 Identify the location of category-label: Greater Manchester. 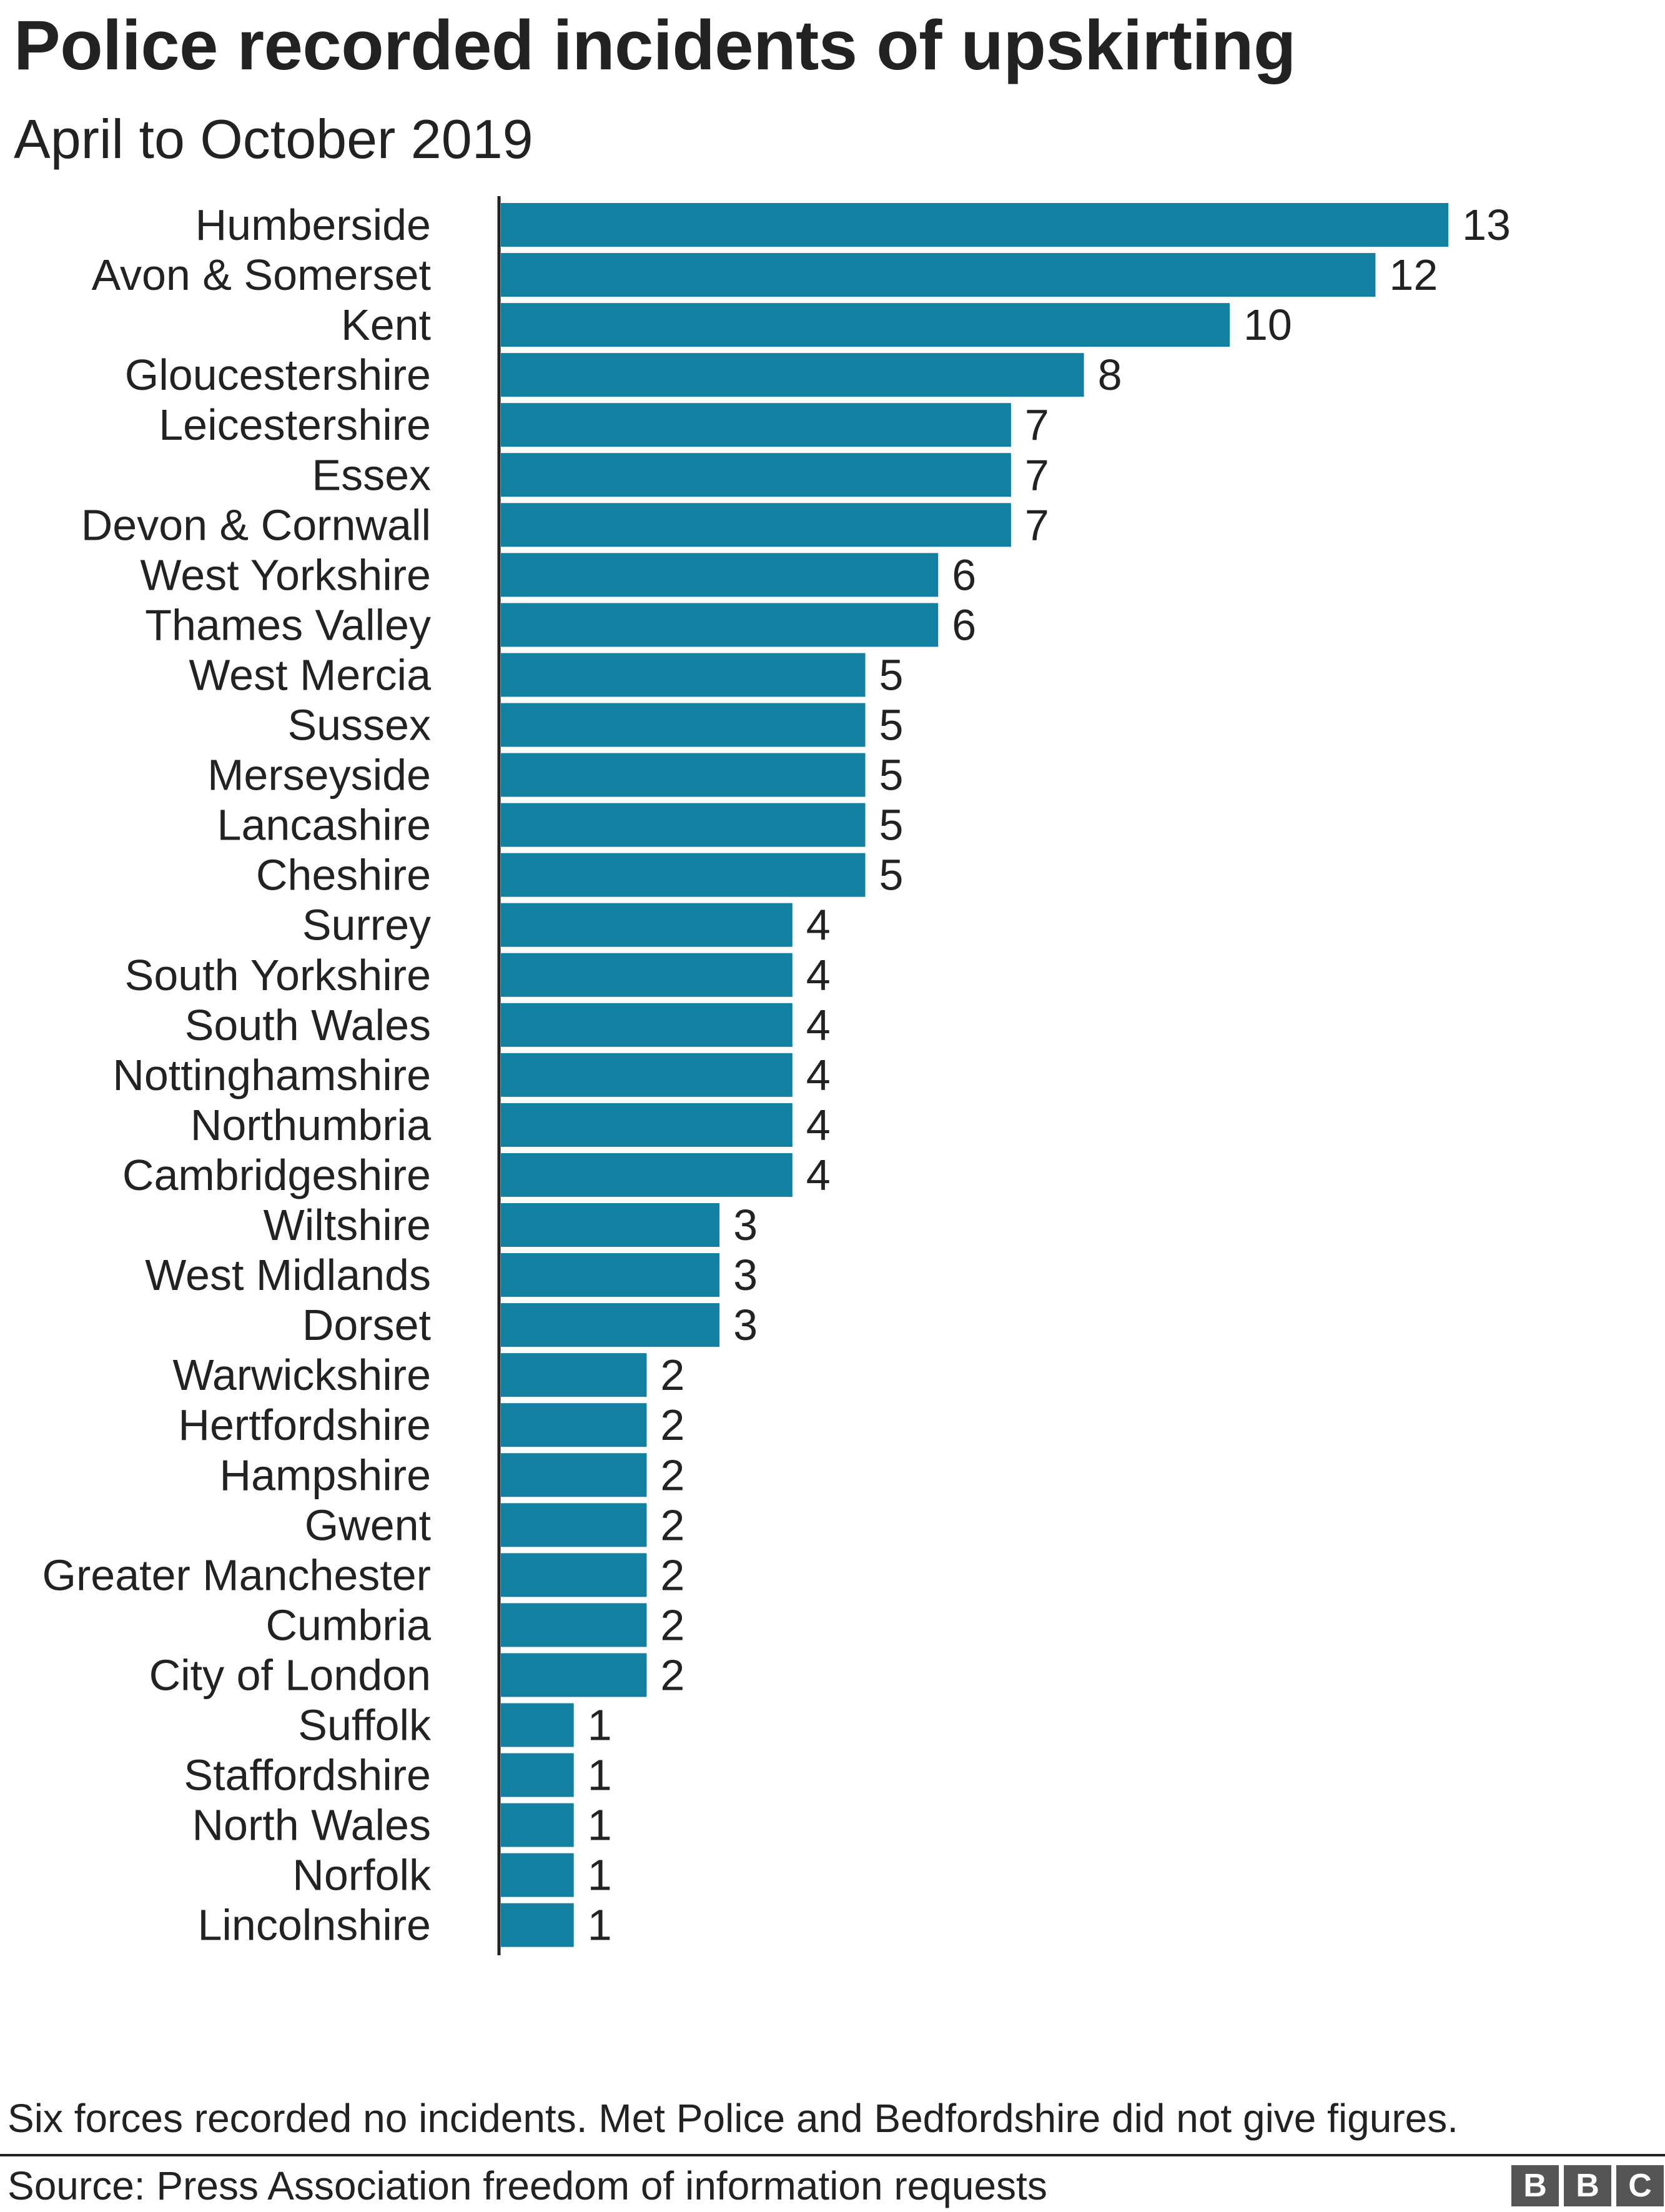
(236, 1575).